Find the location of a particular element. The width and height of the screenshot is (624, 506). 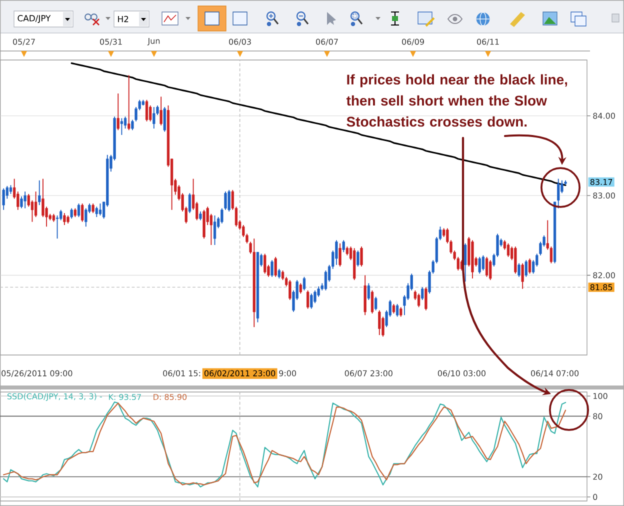

y-tick-label: 80 is located at coordinates (597, 416).